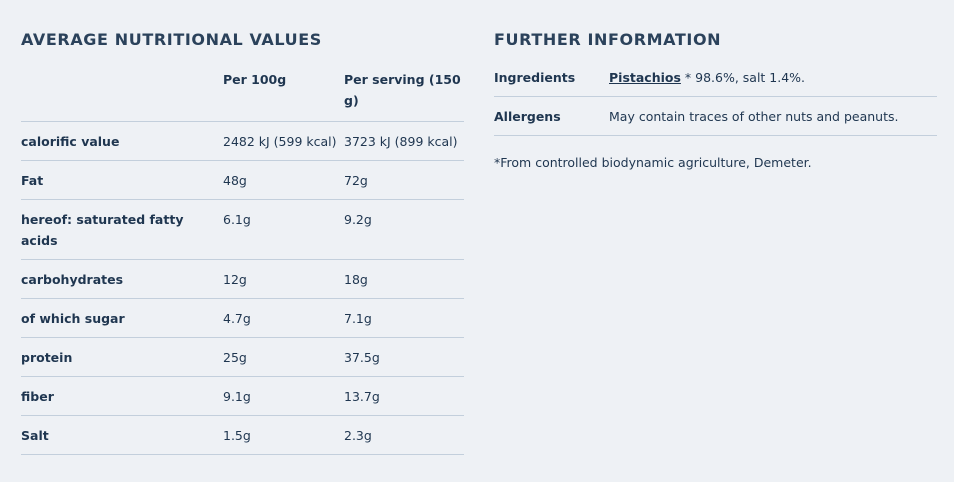 This screenshot has height=482, width=954. What do you see at coordinates (404, 141) in the screenshot?
I see `value-cell: 3723 kJ (899 kcal)` at bounding box center [404, 141].